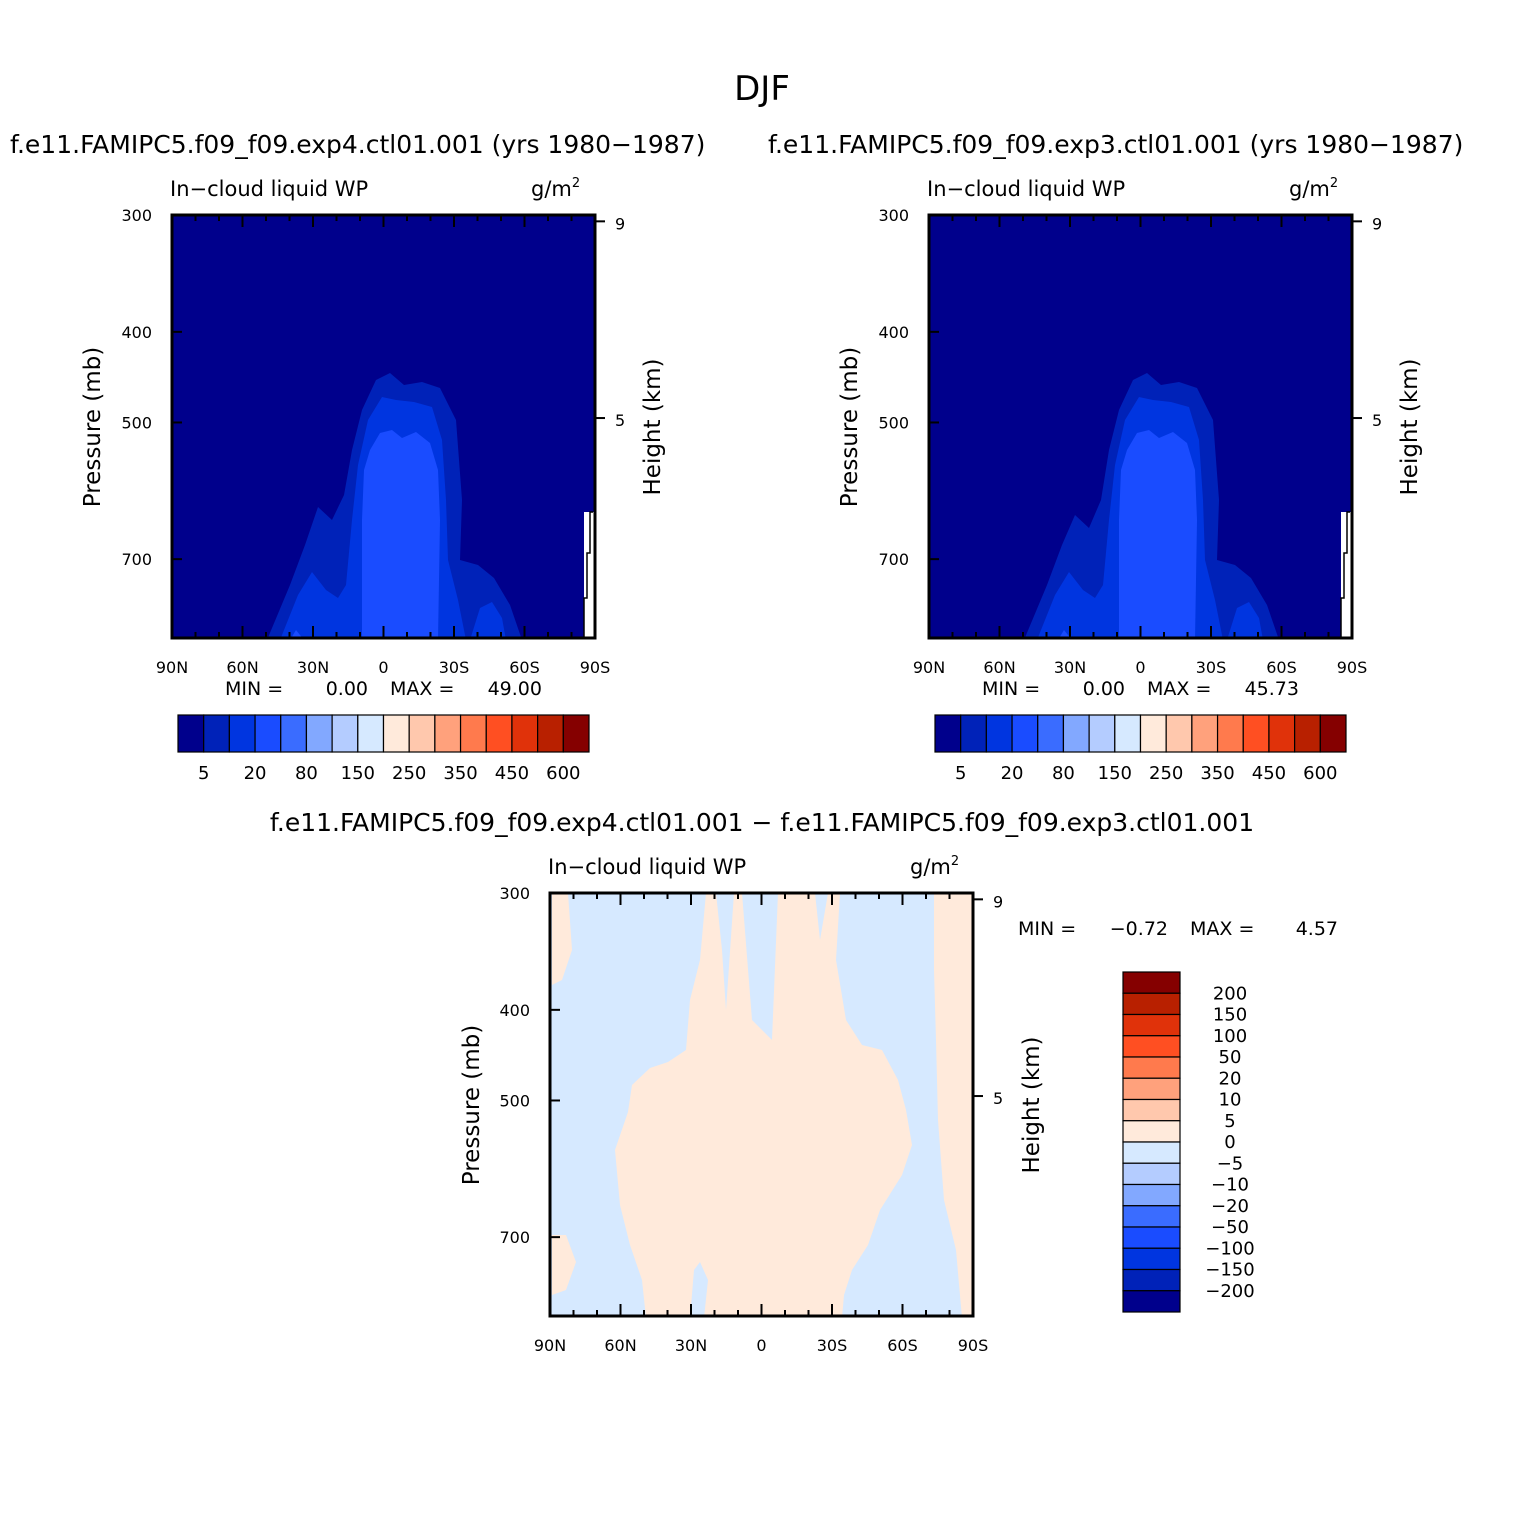 The width and height of the screenshot is (1524, 1524). What do you see at coordinates (893, 332) in the screenshot?
I see `panel-2-pressure-tick-label: 400` at bounding box center [893, 332].